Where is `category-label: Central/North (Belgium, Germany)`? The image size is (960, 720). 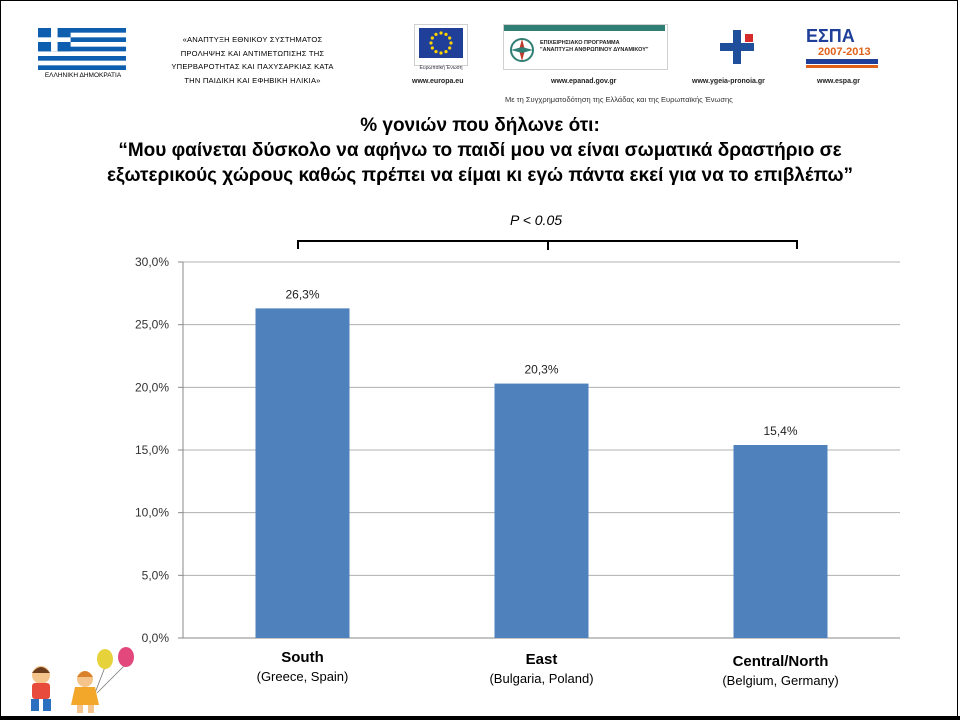 category-label: Central/North (Belgium, Germany) is located at coordinates (781, 670).